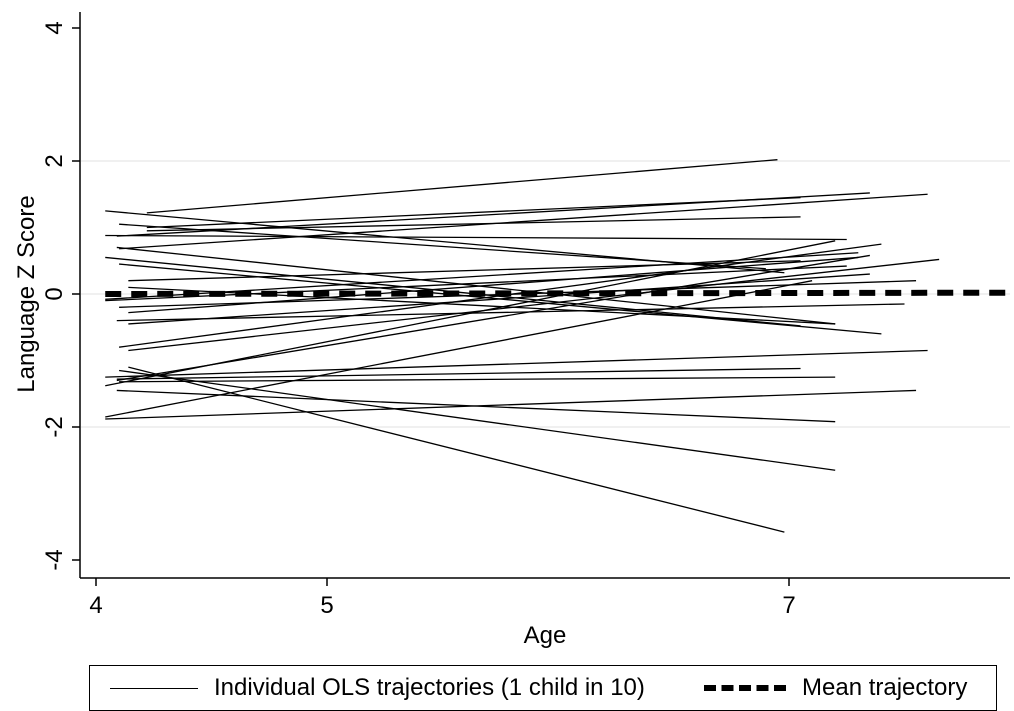  Describe the element at coordinates (885, 687) in the screenshot. I see `legend-label-mean: Mean trajectory` at that location.